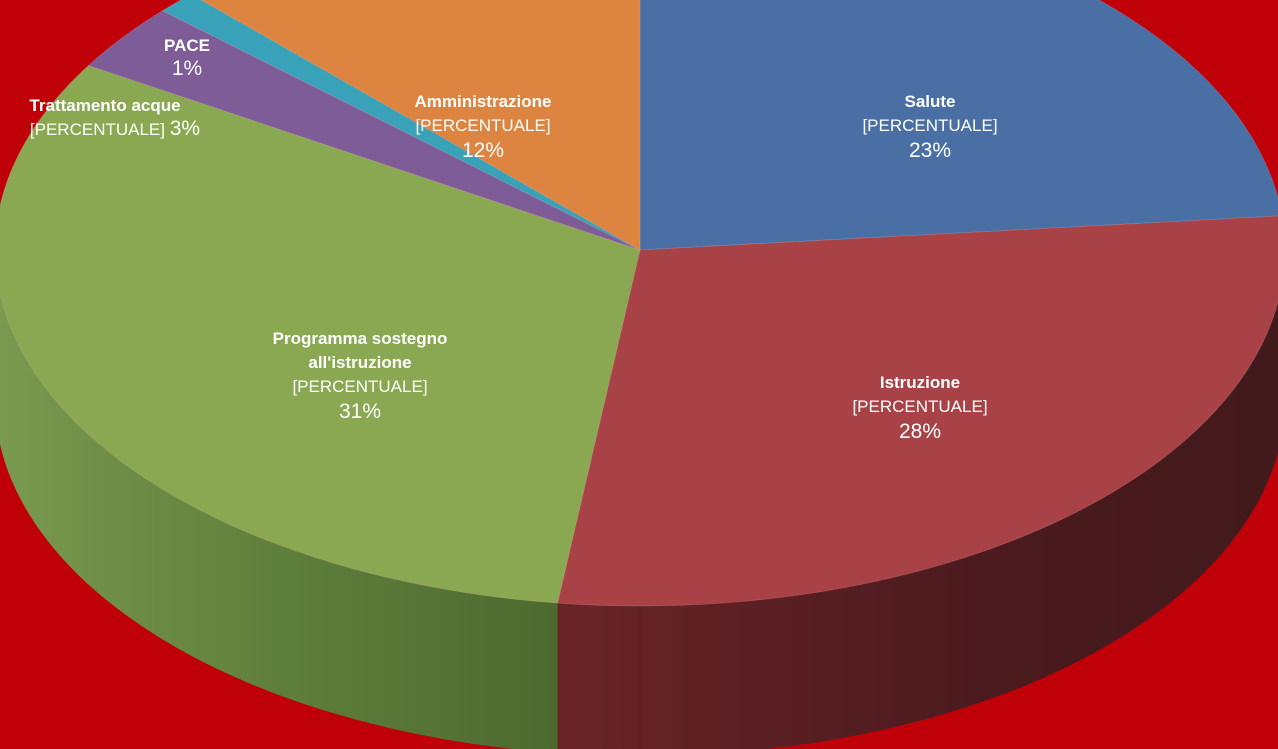 This screenshot has width=1278, height=749. Describe the element at coordinates (919, 406) in the screenshot. I see `slice-placeholder-istruzione: [PERCENTUALE]` at that location.